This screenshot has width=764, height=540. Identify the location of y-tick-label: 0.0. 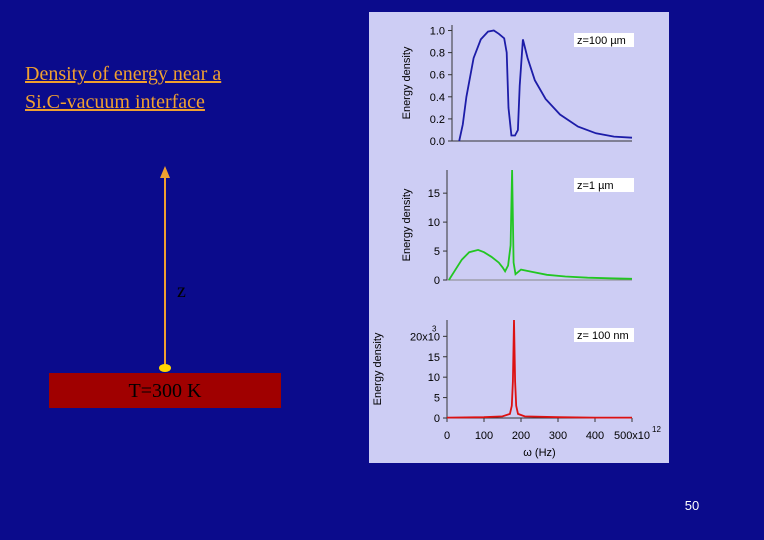
(437, 142).